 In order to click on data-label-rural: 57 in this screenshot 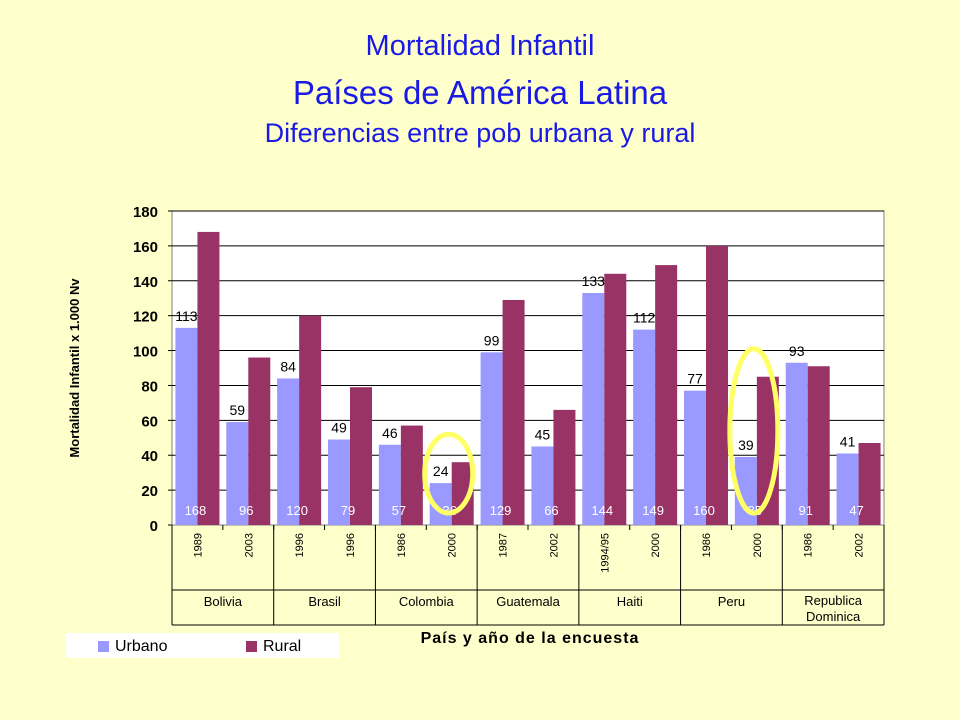, I will do `click(399, 510)`.